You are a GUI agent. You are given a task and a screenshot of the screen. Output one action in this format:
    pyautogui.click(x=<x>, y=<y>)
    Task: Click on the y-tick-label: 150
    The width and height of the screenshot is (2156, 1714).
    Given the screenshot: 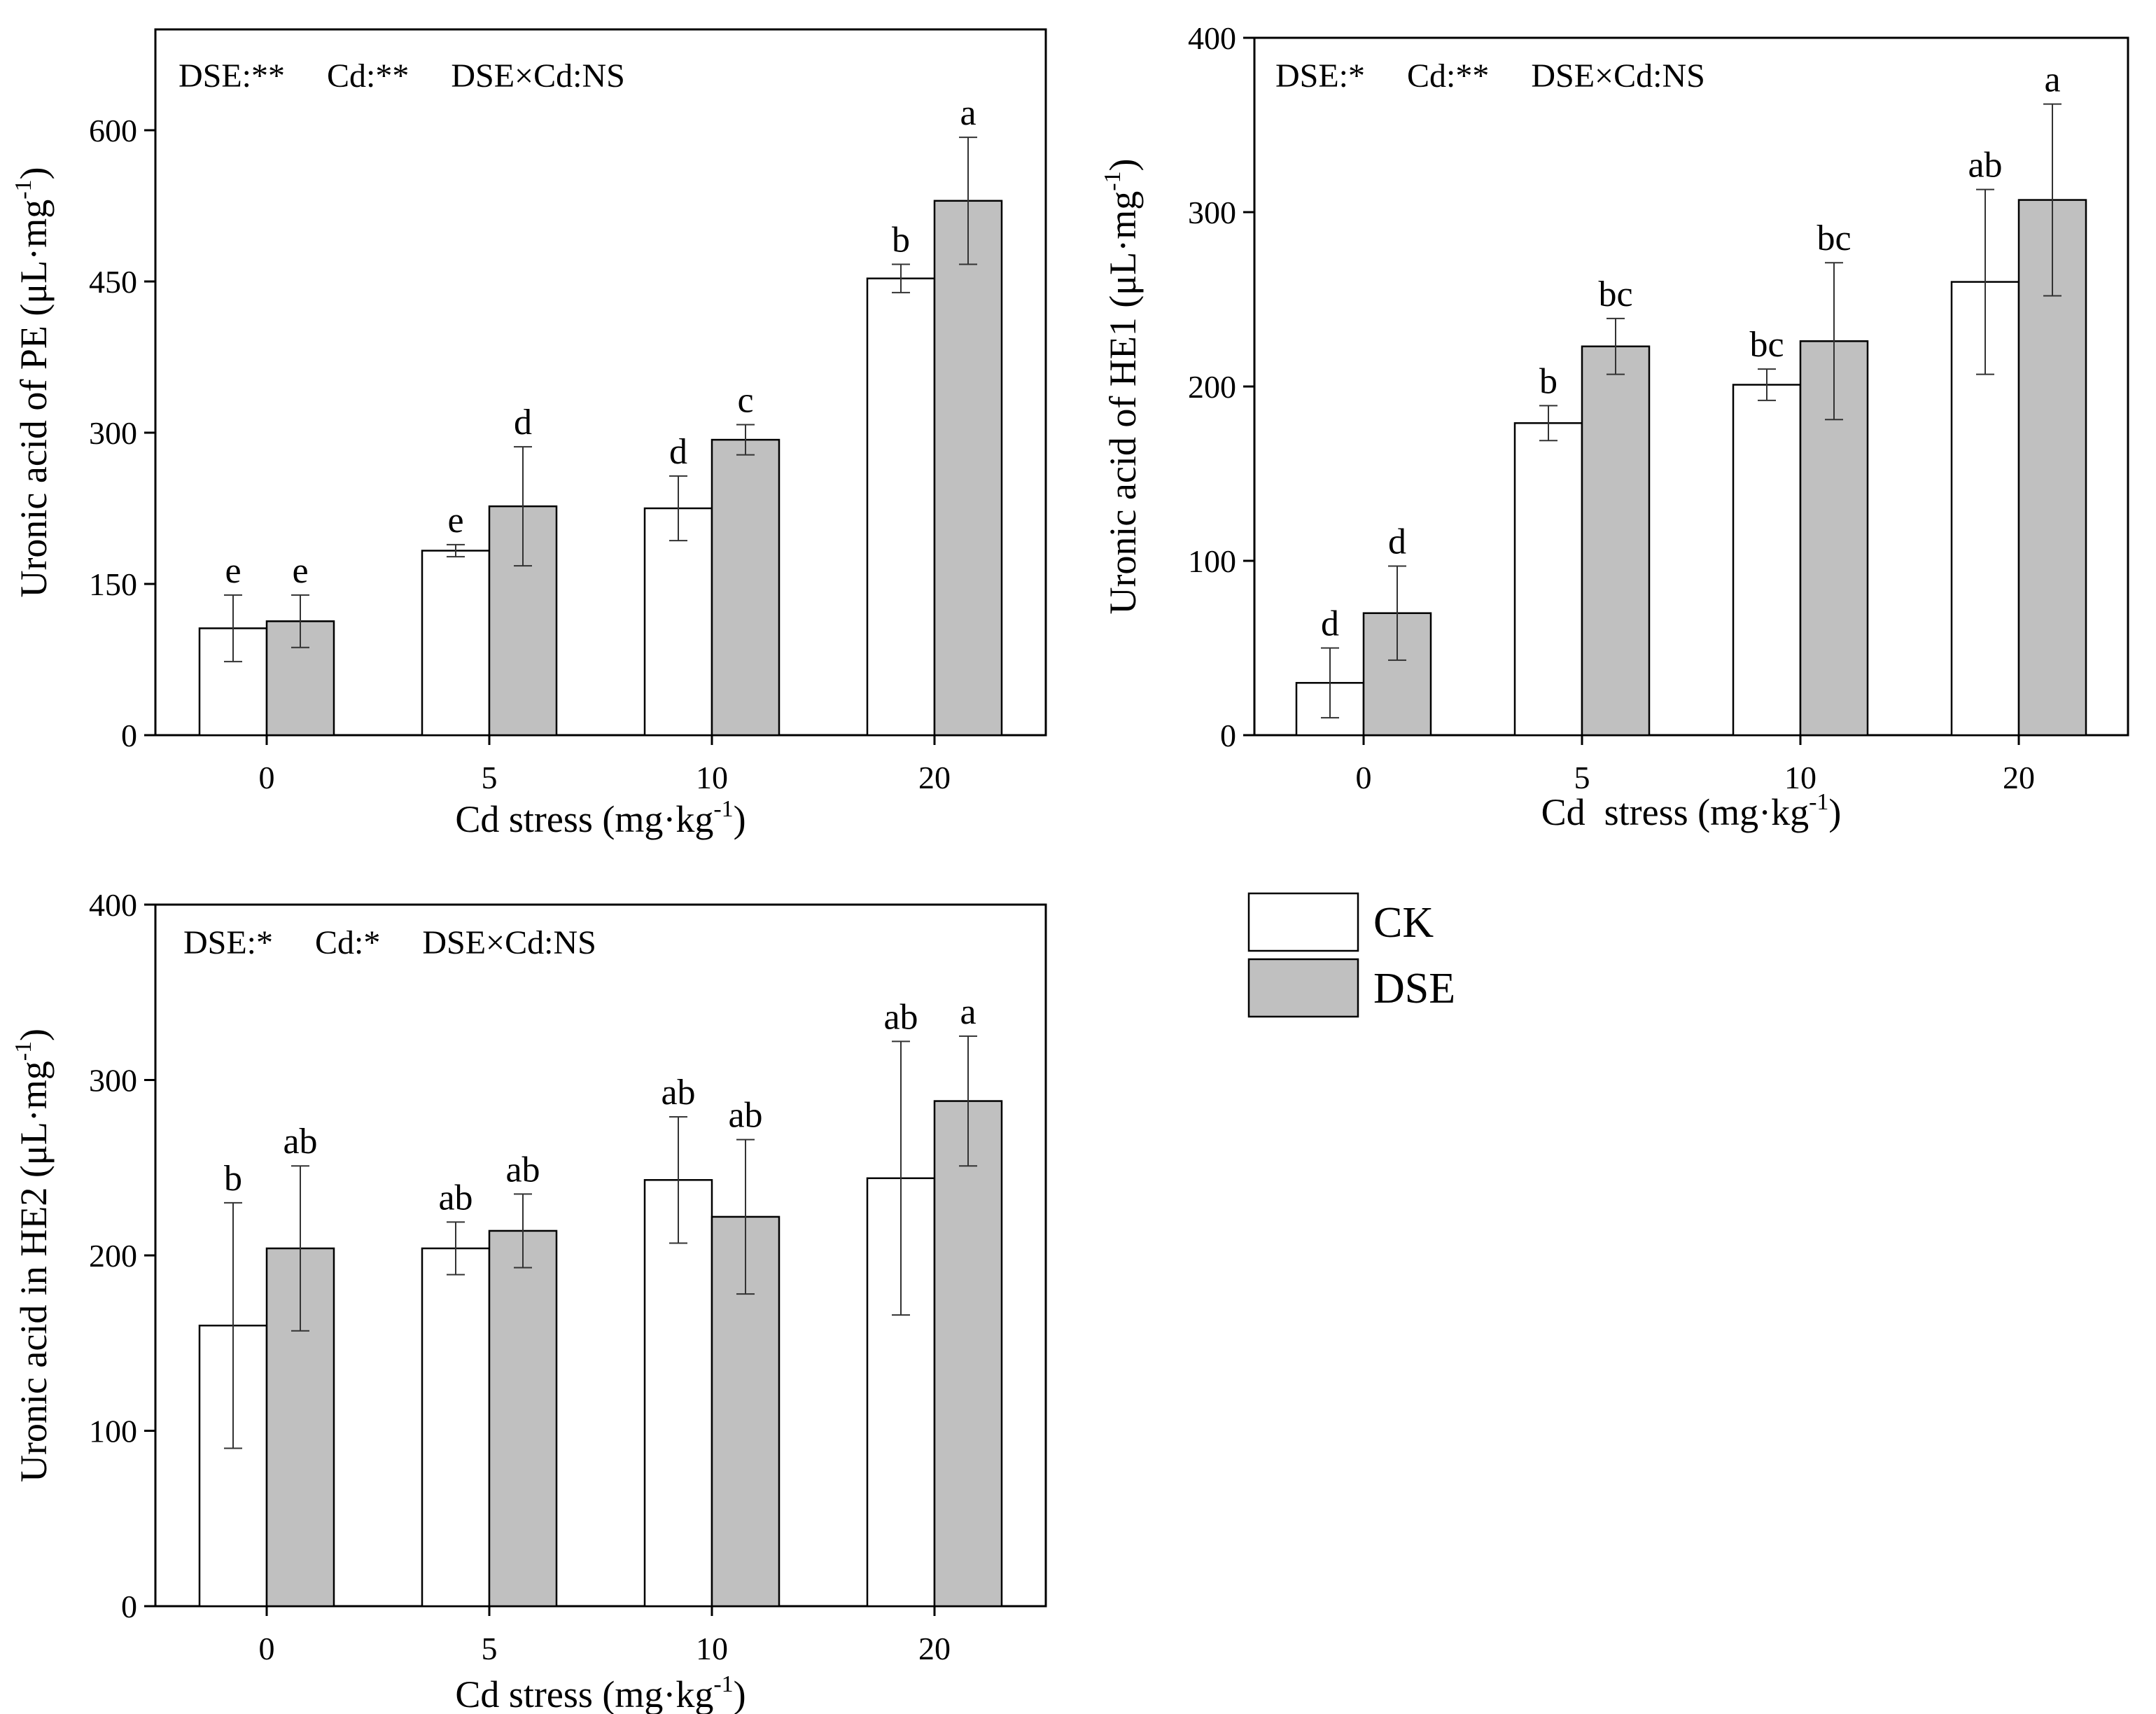 What is the action you would take?
    pyautogui.click(x=113, y=584)
    